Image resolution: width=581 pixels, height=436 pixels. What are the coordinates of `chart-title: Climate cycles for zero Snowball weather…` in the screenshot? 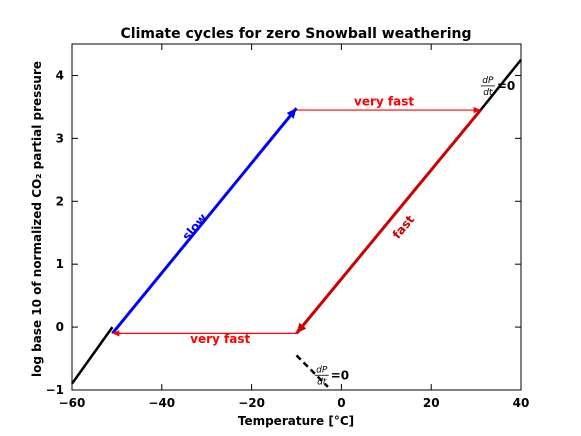 It's located at (296, 34).